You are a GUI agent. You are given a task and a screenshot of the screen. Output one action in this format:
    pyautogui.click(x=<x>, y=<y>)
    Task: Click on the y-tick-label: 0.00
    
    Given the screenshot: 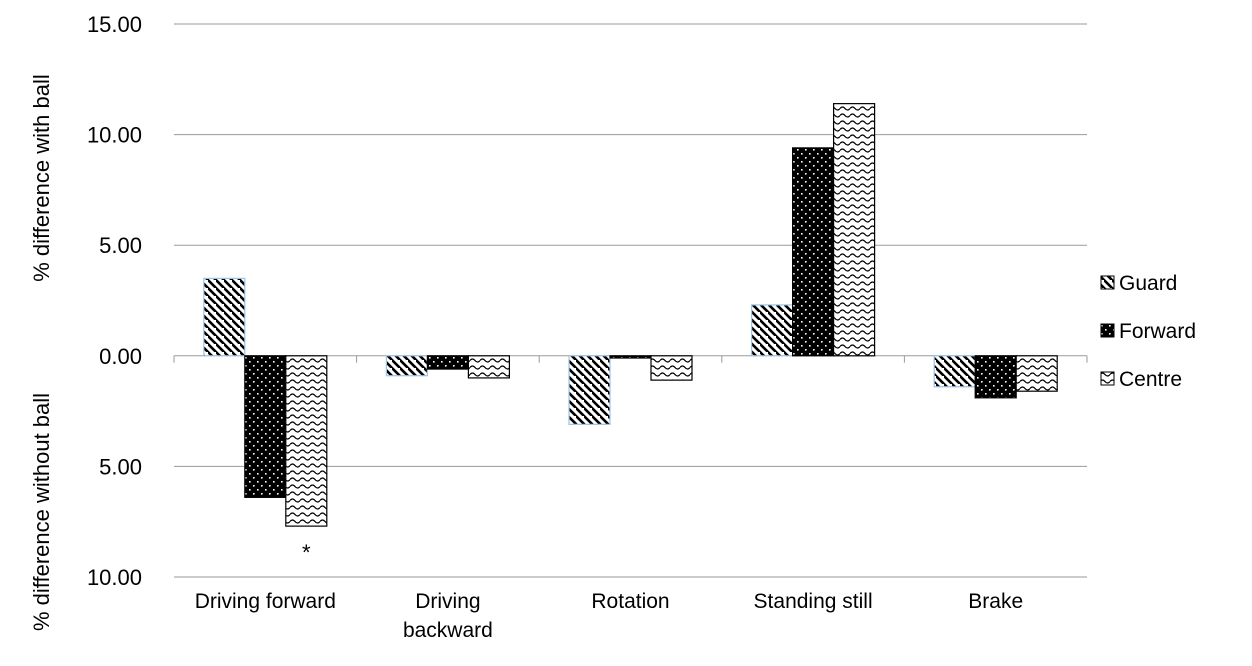 What is the action you would take?
    pyautogui.click(x=120, y=356)
    